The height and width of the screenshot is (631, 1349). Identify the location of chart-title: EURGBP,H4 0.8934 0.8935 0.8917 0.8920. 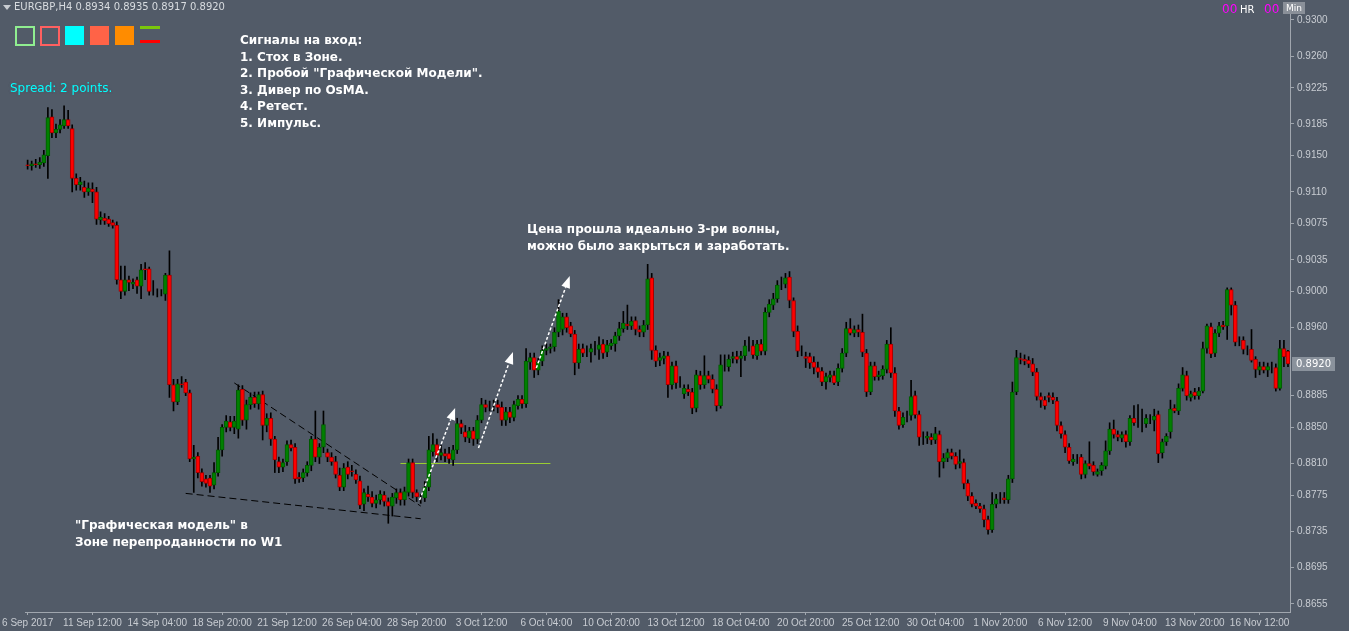
(119, 6).